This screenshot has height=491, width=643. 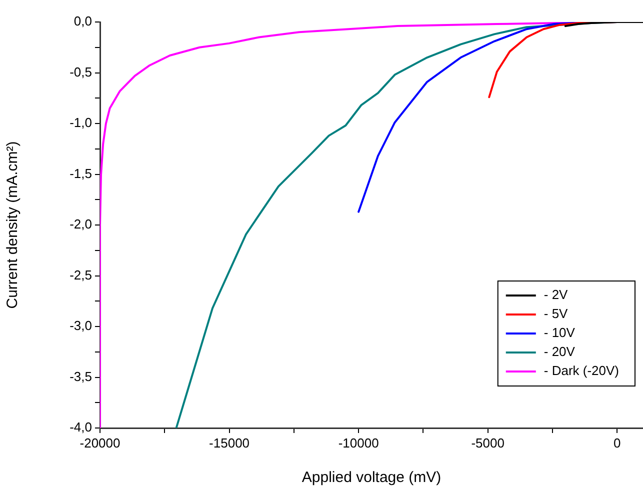 I want to click on y-tick-label: -1,5, so click(x=81, y=173).